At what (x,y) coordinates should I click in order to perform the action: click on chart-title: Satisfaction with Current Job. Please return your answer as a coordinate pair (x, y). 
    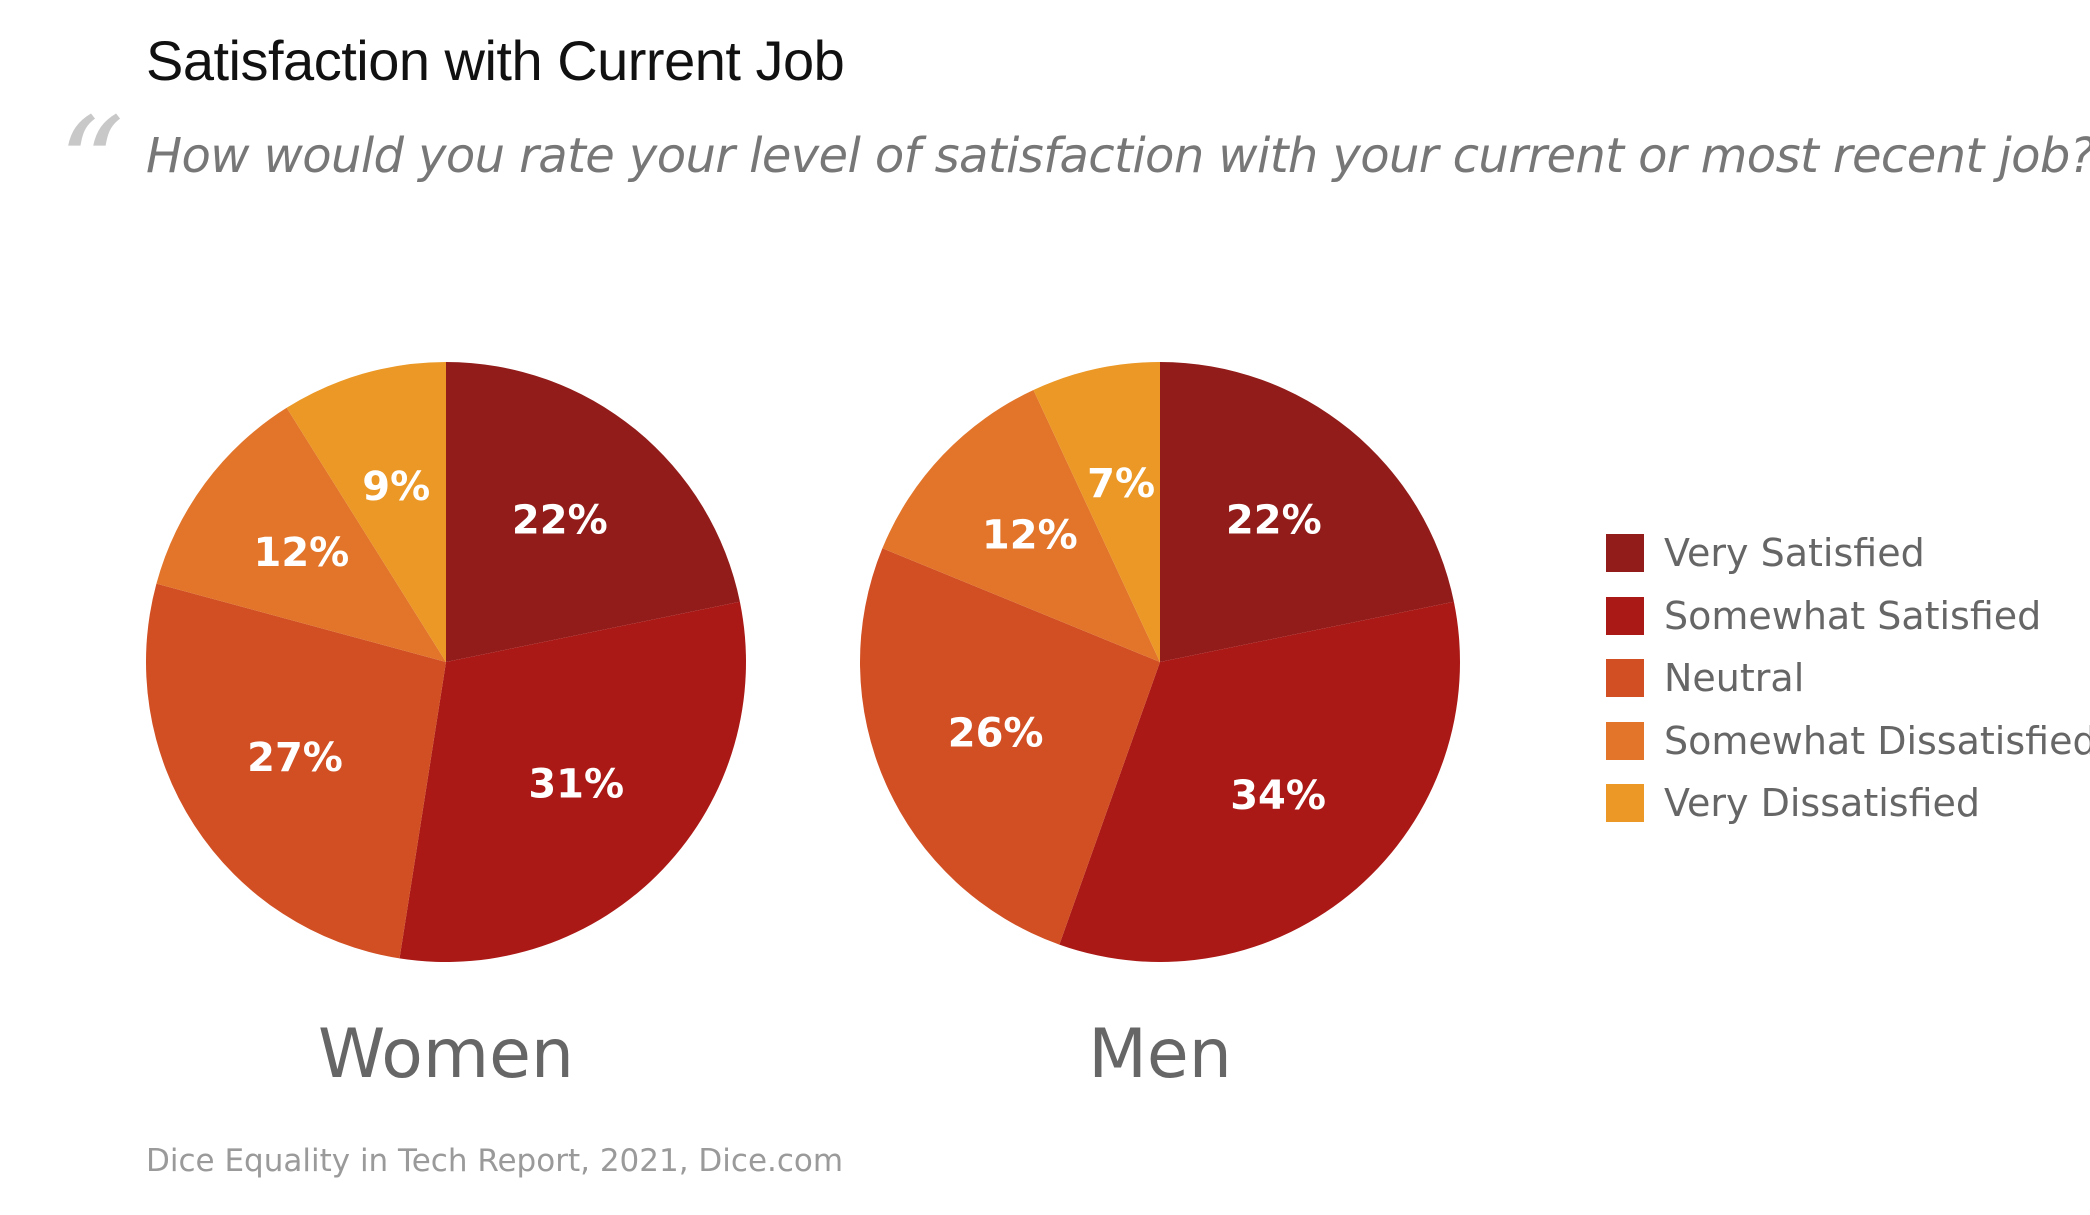
    Looking at the image, I should click on (495, 60).